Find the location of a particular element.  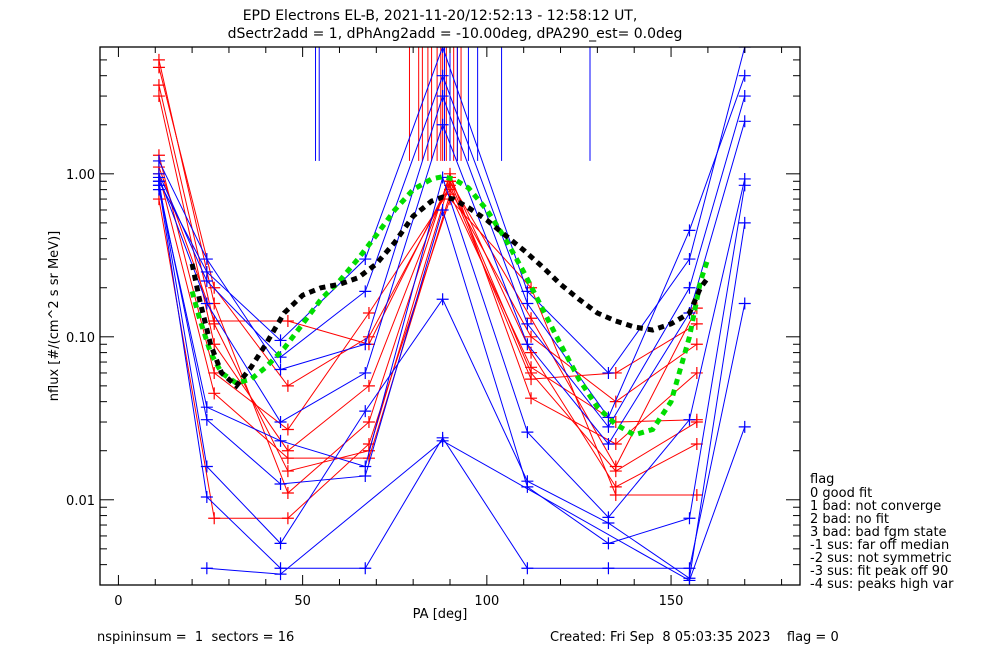

legend-entry: 3 bad: bad fgm state is located at coordinates (878, 532).